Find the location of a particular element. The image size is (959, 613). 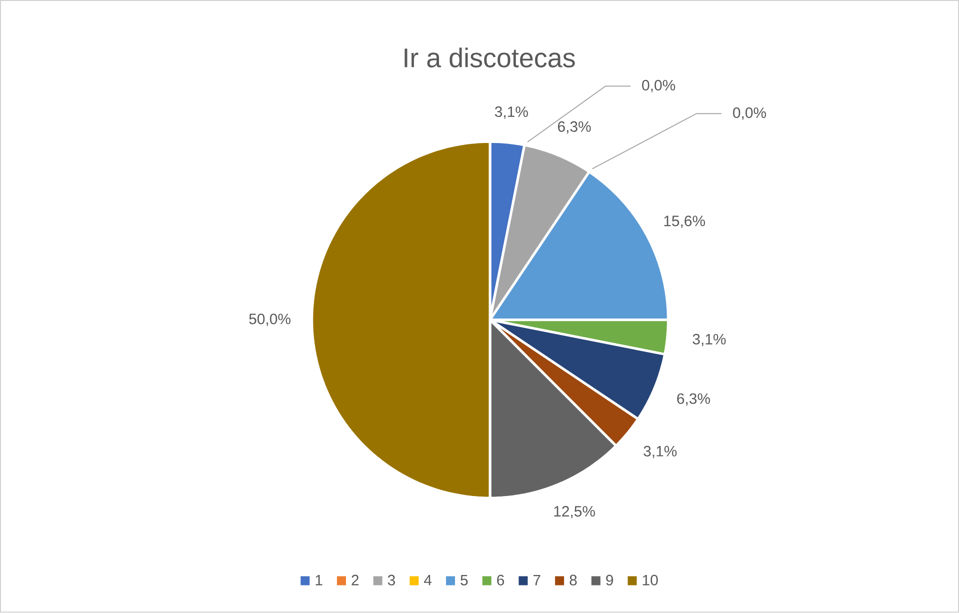

legend-label: 4 is located at coordinates (428, 580).